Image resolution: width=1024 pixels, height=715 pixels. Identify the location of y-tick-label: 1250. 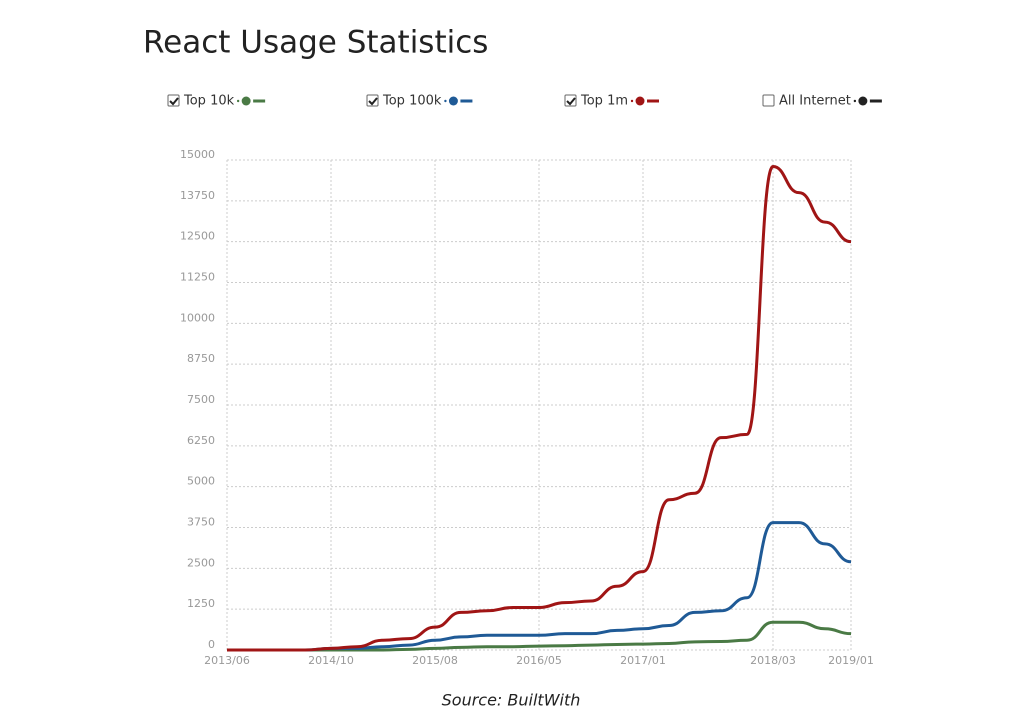
(201, 603).